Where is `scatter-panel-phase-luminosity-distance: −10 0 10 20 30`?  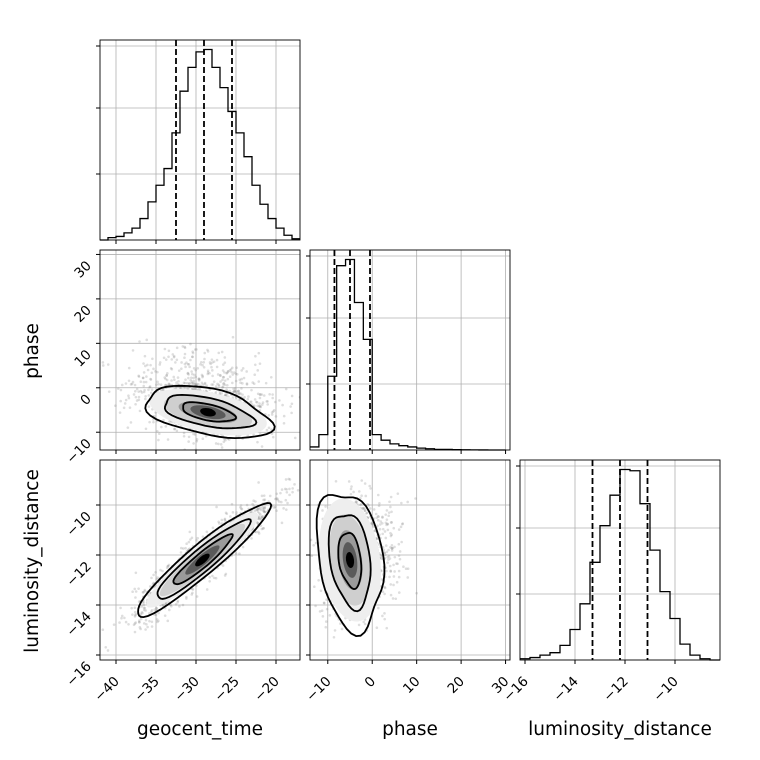
scatter-panel-phase-luminosity-distance: −10 0 10 20 30 is located at coordinates (407, 582).